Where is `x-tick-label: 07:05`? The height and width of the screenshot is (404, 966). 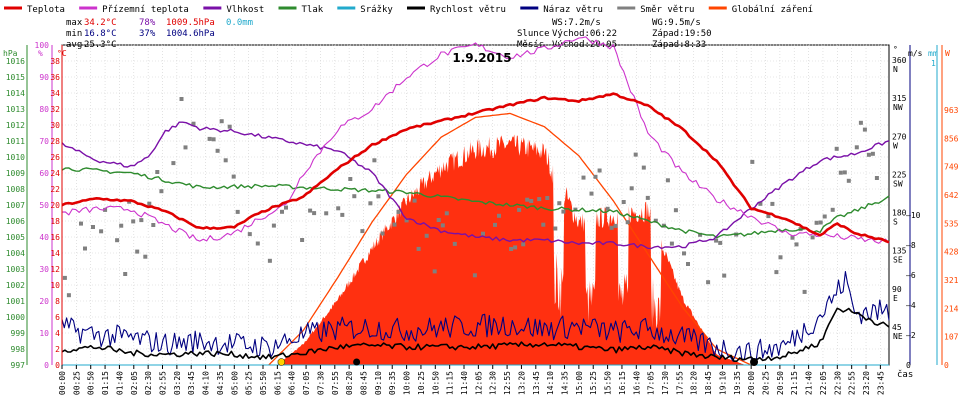
x-tick-label: 07:05 is located at coordinates (306, 383).